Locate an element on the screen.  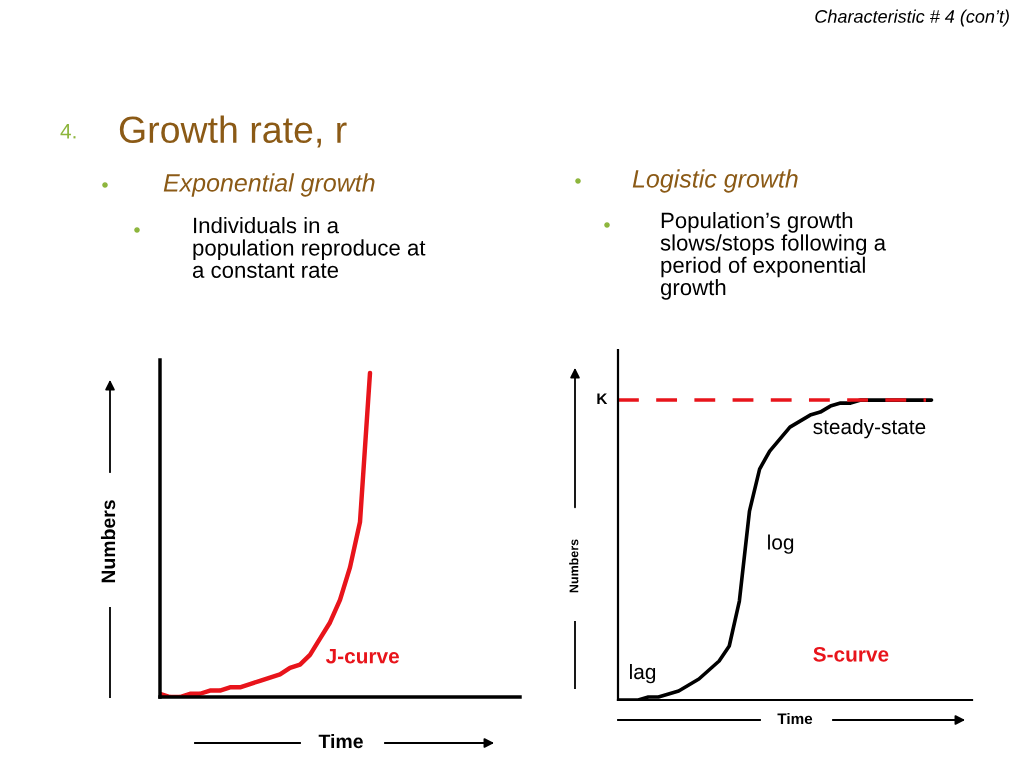
chart-title: Exponential growth is located at coordinates (269, 185).